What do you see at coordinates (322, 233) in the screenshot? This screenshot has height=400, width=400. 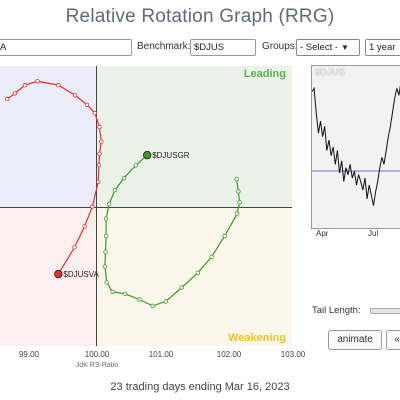 I see `mini-x-label: Apr` at bounding box center [322, 233].